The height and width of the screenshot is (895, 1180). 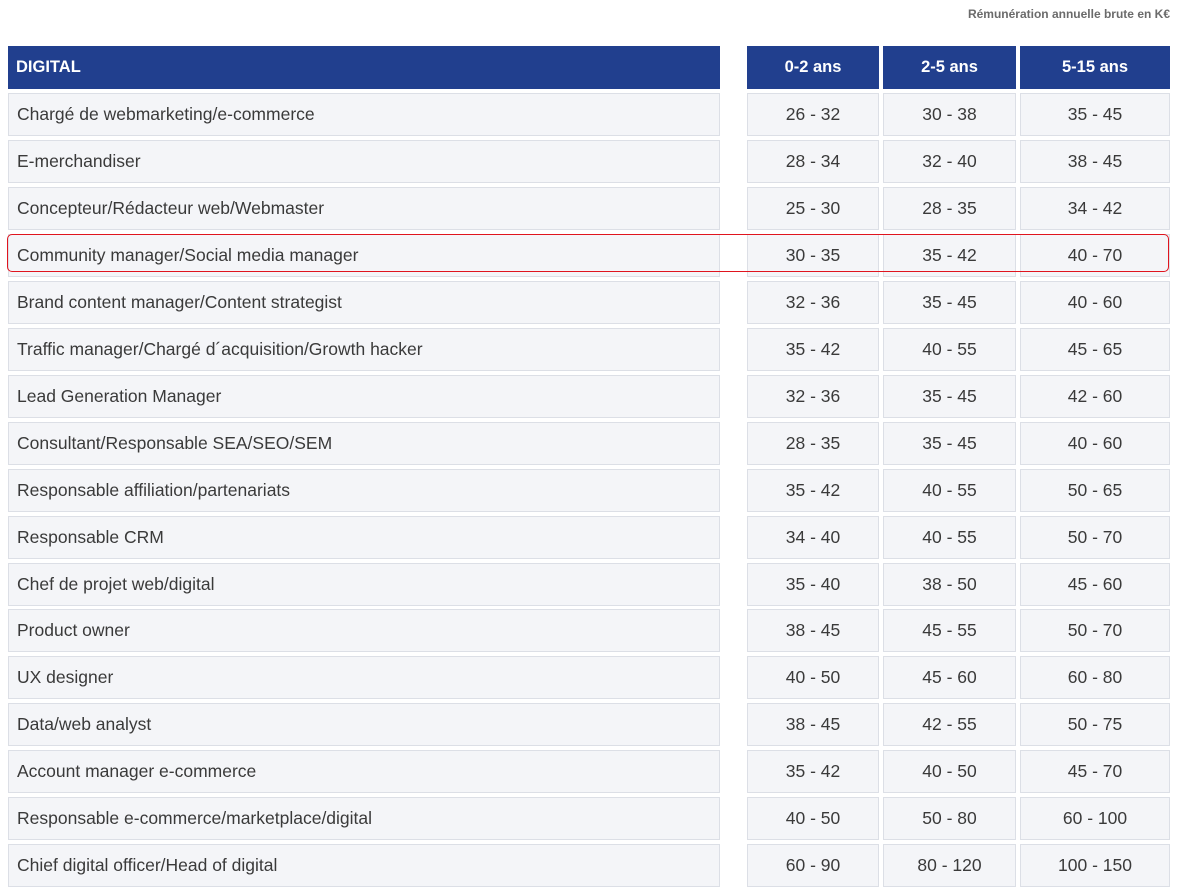 I want to click on salary-0-2-years: 30 - 35, so click(x=813, y=255).